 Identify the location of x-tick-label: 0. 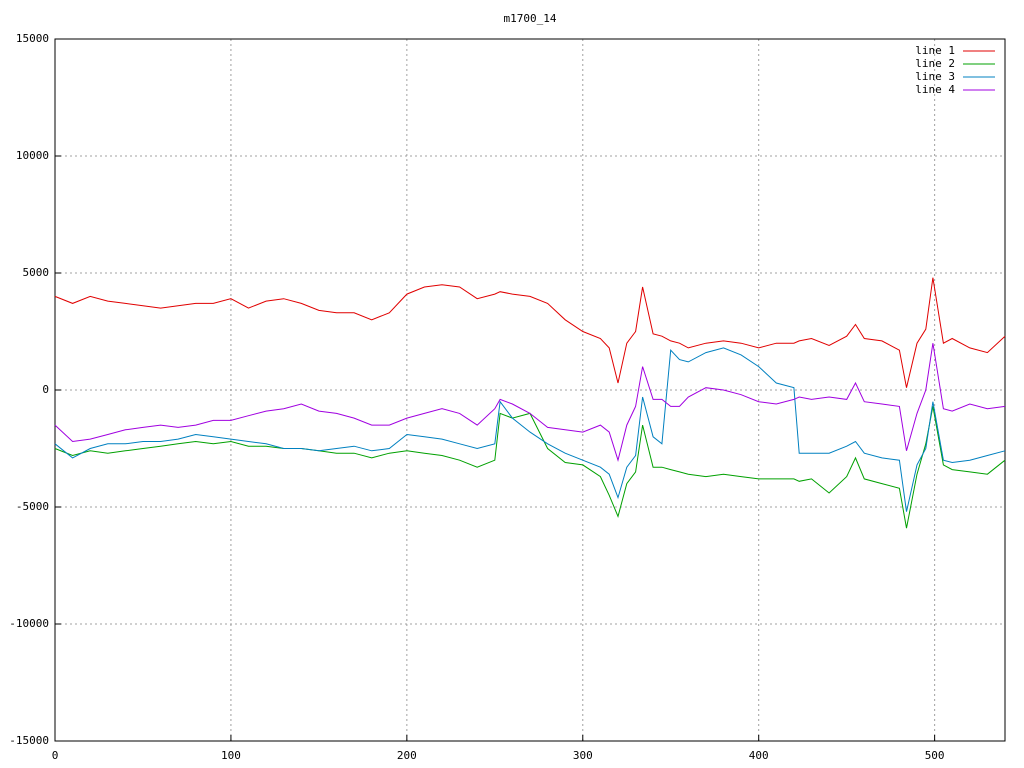
(55, 755).